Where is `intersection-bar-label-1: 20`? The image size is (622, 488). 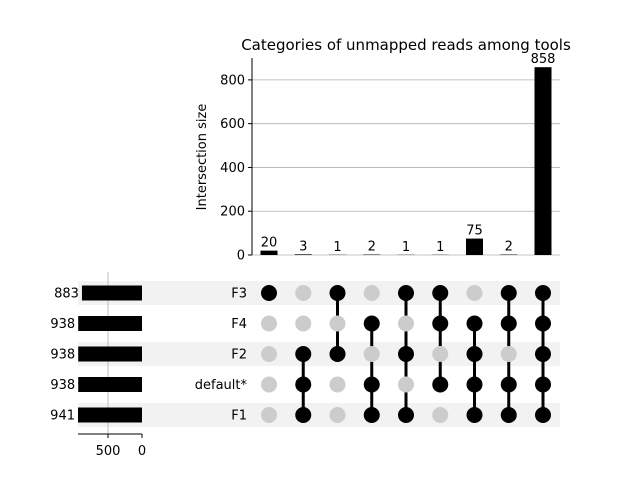 intersection-bar-label-1: 20 is located at coordinates (269, 243).